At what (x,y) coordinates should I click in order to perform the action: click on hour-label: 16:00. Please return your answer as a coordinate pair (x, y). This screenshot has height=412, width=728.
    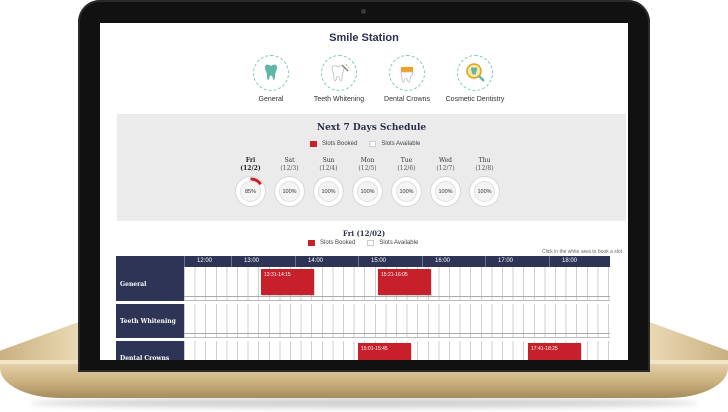
    Looking at the image, I should click on (453, 261).